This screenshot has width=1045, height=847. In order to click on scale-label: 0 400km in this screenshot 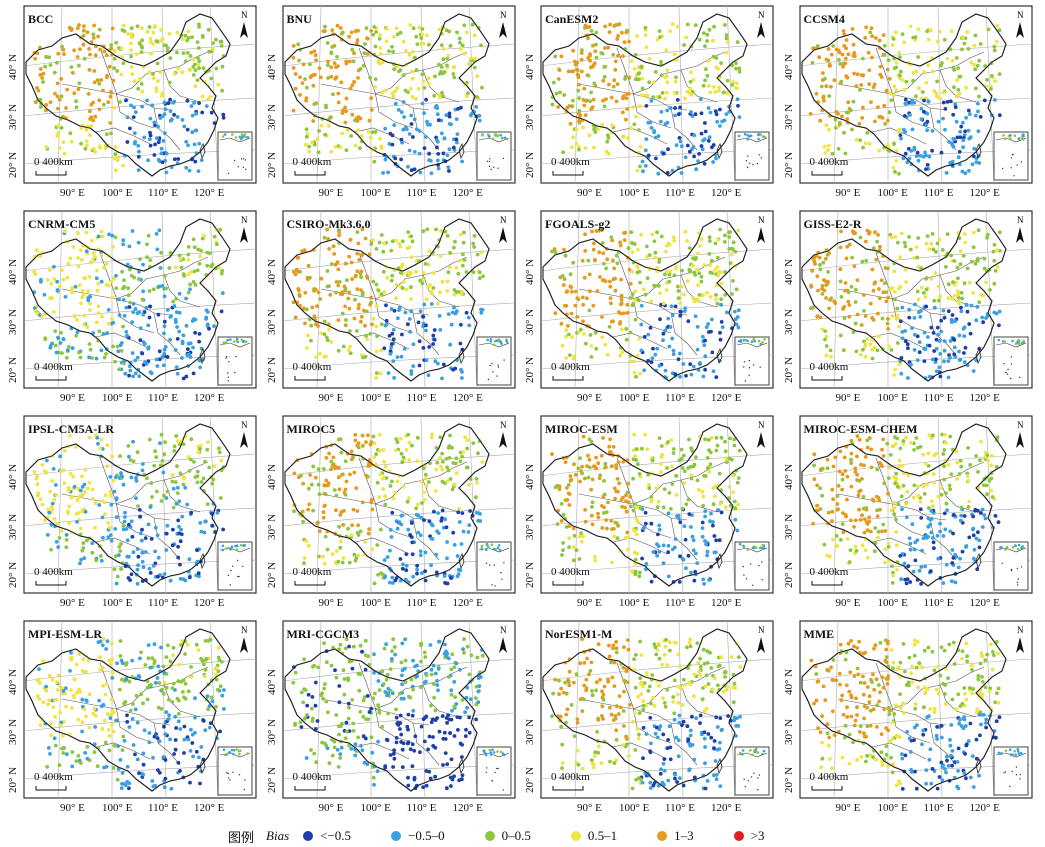, I will do `click(53, 367)`.